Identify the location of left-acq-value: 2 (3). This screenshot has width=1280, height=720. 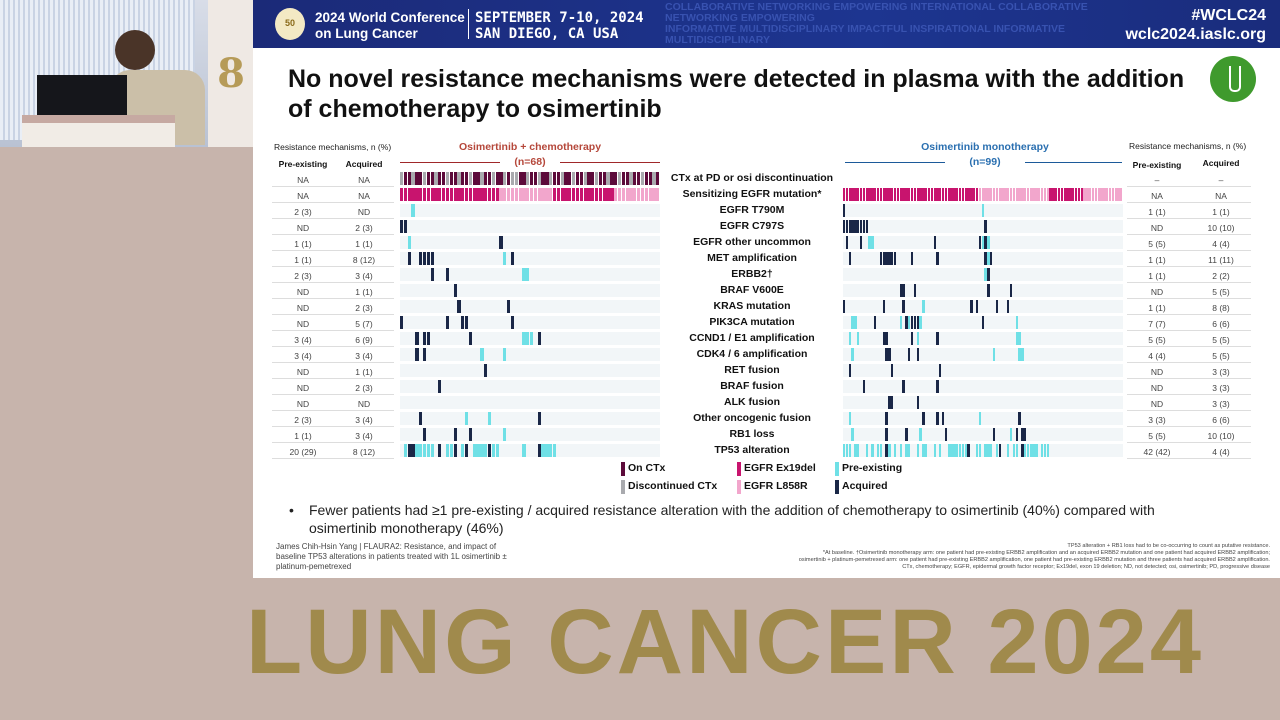
(364, 388).